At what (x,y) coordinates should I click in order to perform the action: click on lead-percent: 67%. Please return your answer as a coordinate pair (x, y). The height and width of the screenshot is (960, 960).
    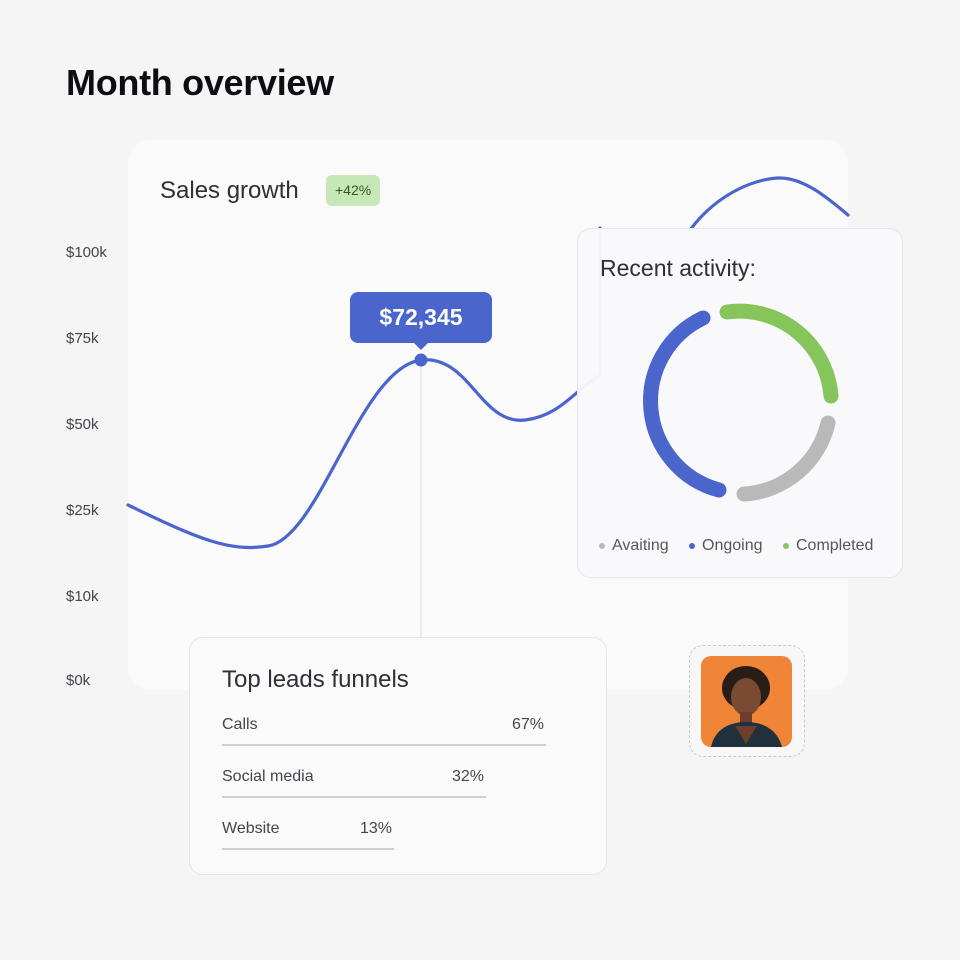
    Looking at the image, I should click on (527, 724).